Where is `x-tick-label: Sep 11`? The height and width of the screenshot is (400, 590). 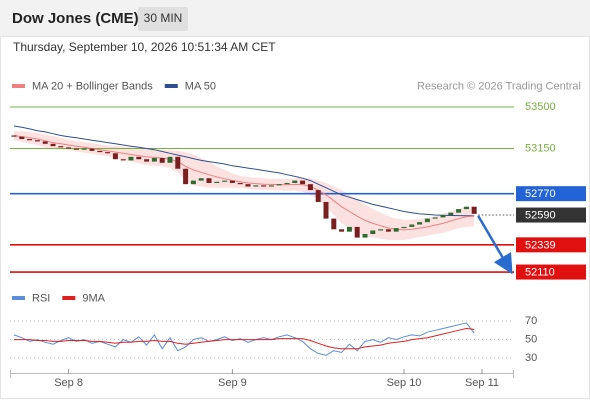
x-tick-label: Sep 11 is located at coordinates (482, 383).